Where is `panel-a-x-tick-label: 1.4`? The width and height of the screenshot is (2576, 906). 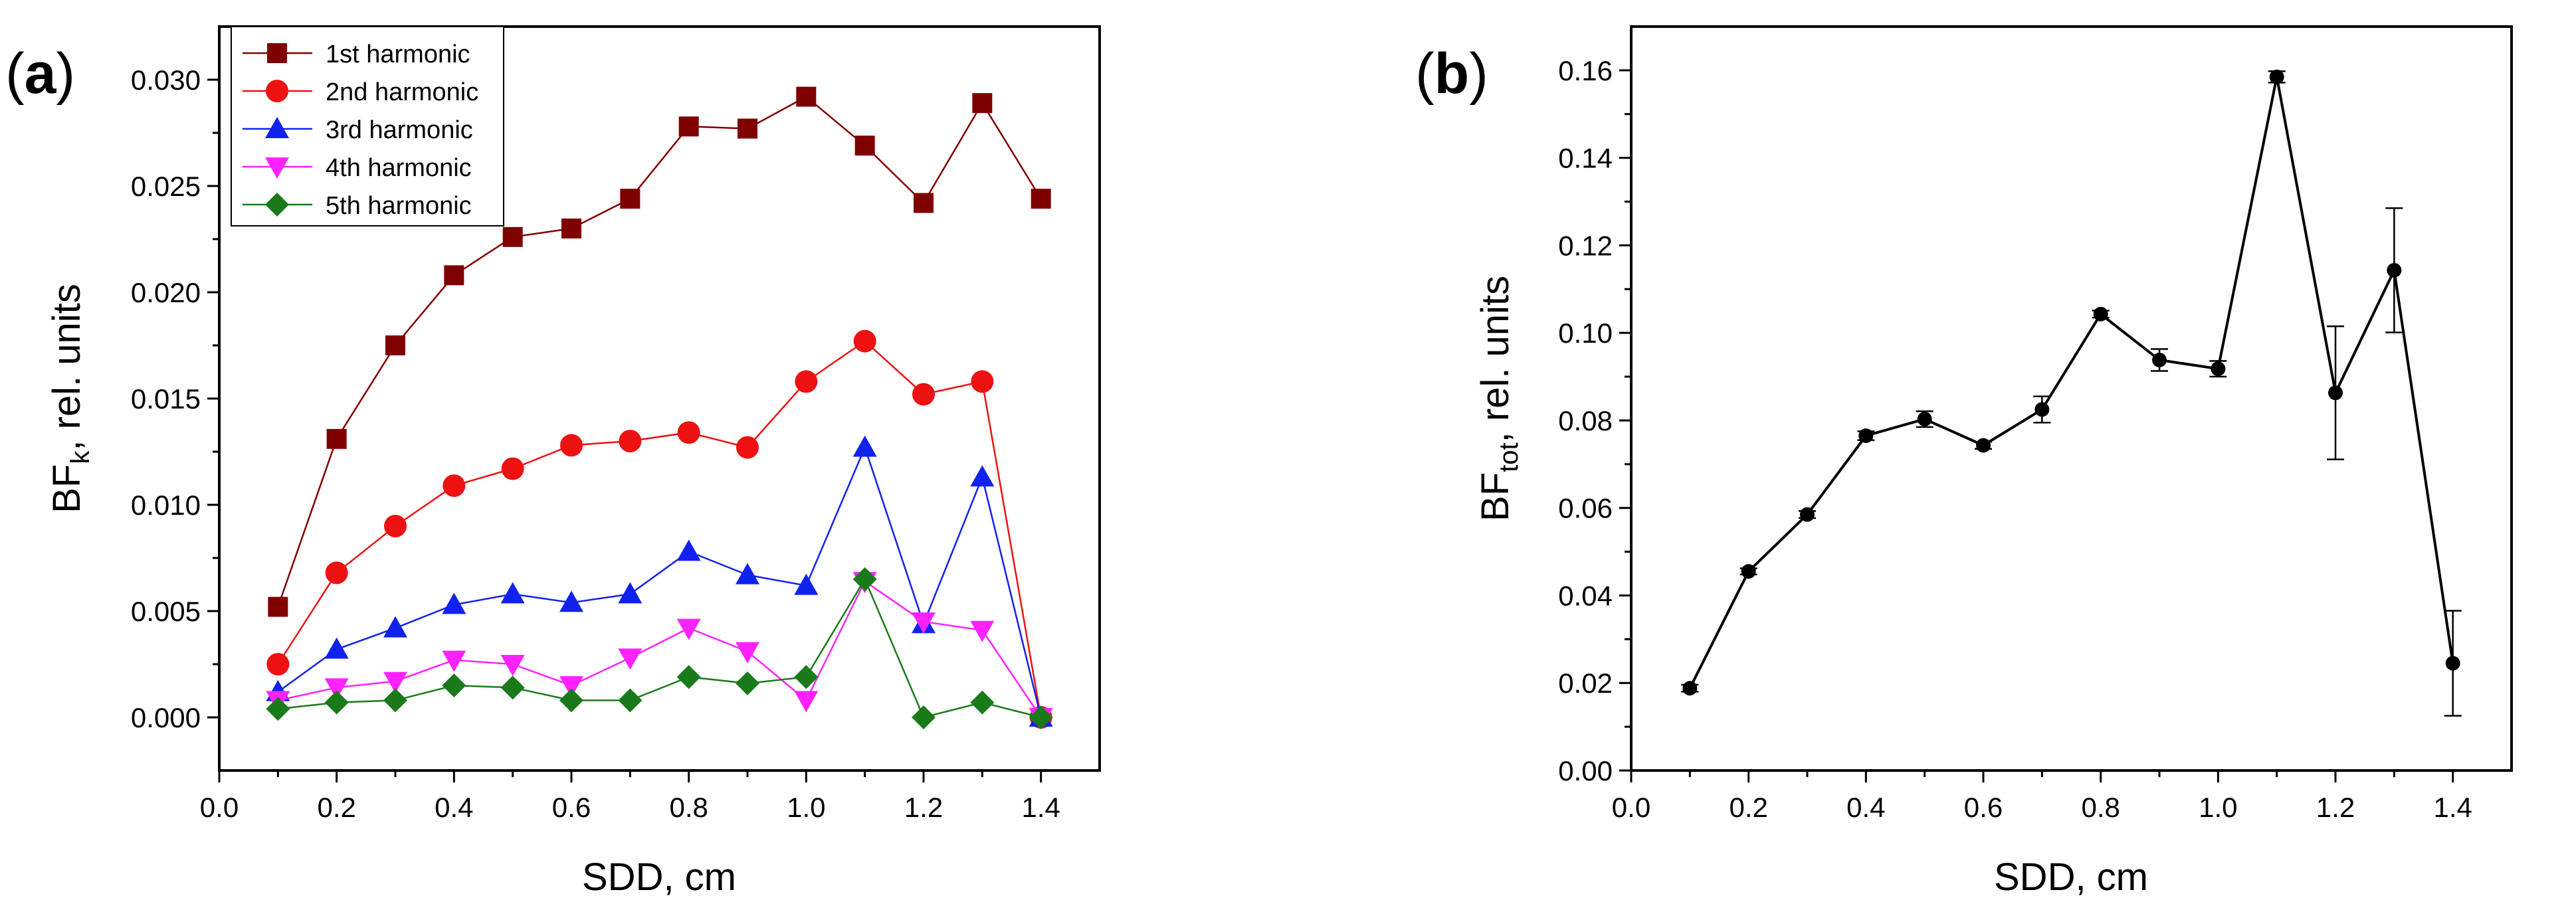 panel-a-x-tick-label: 1.4 is located at coordinates (1041, 807).